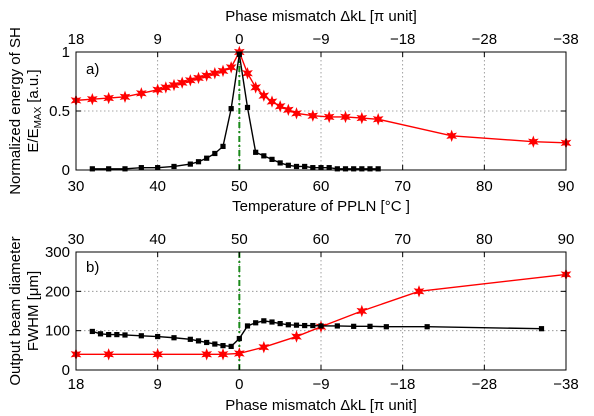  What do you see at coordinates (76, 186) in the screenshot?
I see `a-x-tick-label: 30` at bounding box center [76, 186].